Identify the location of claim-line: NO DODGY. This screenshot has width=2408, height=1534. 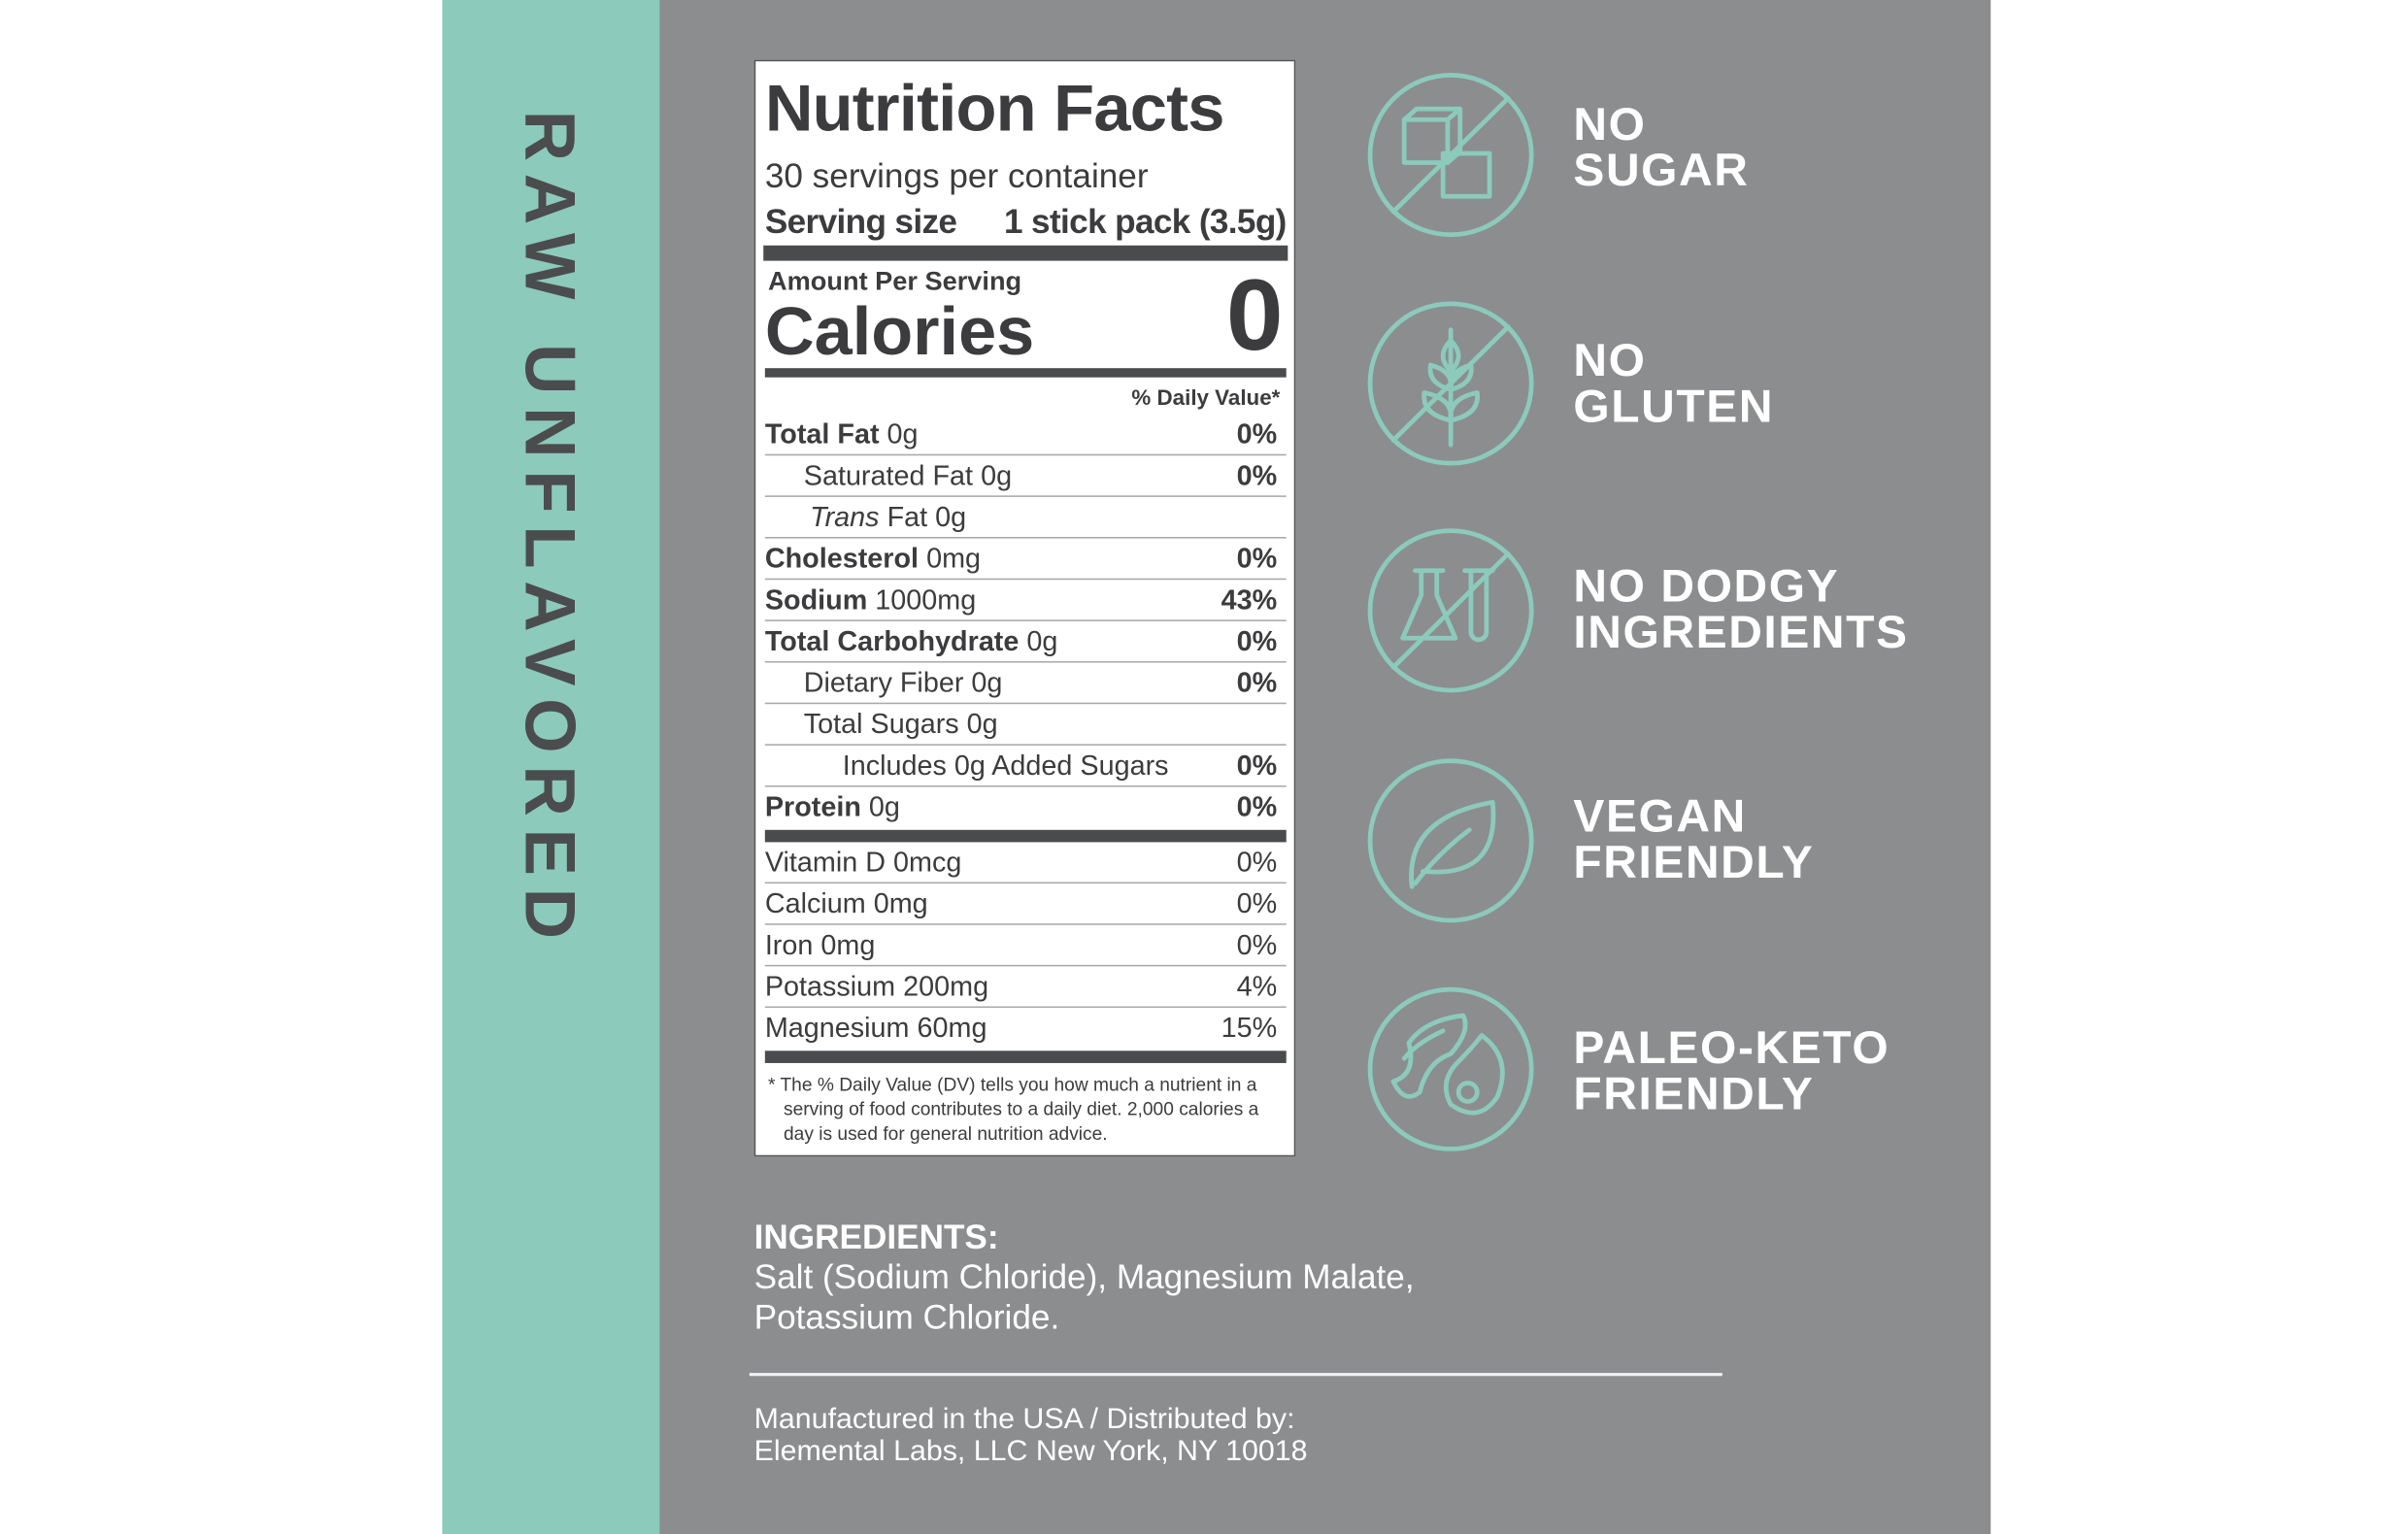
(1706, 587).